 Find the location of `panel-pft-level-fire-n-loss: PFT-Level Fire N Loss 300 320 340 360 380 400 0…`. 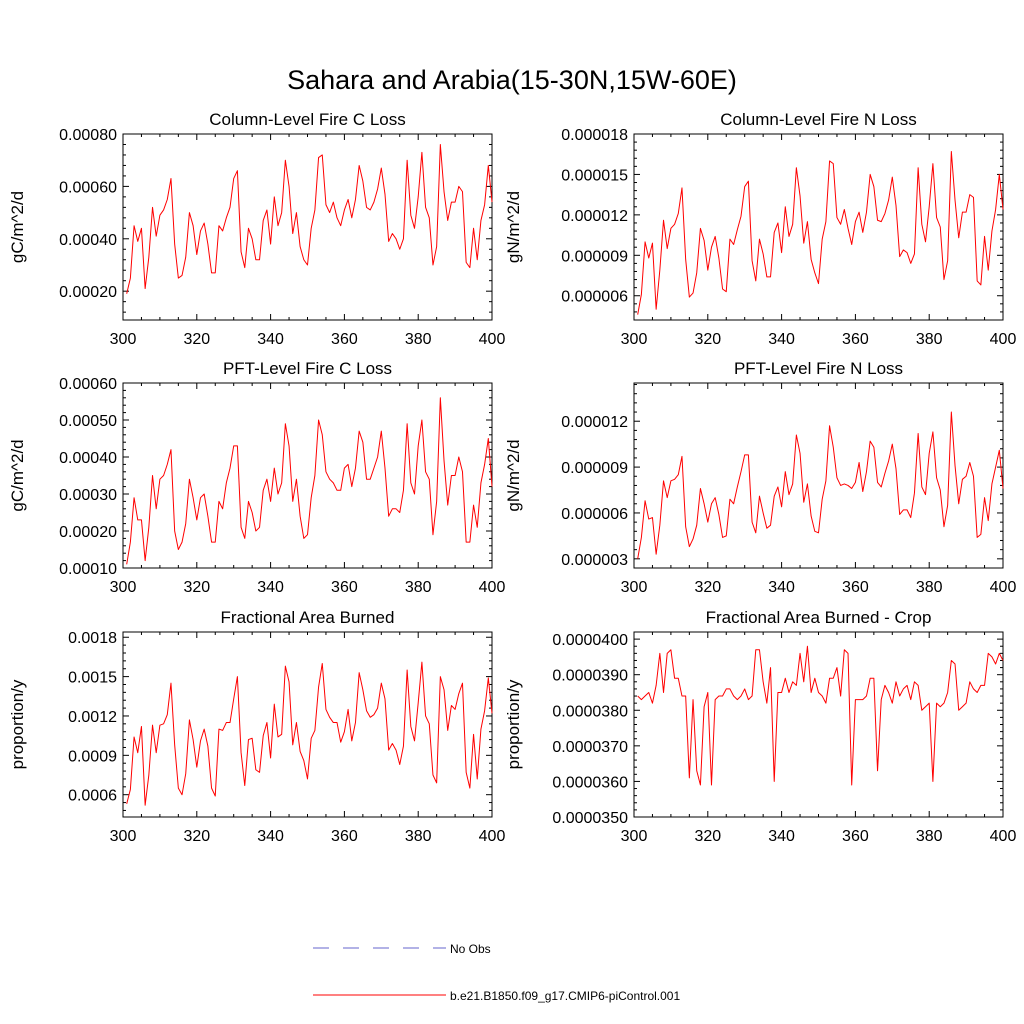

panel-pft-level-fire-n-loss: PFT-Level Fire N Loss 300 320 340 360 380 400 0… is located at coordinates (760, 477).